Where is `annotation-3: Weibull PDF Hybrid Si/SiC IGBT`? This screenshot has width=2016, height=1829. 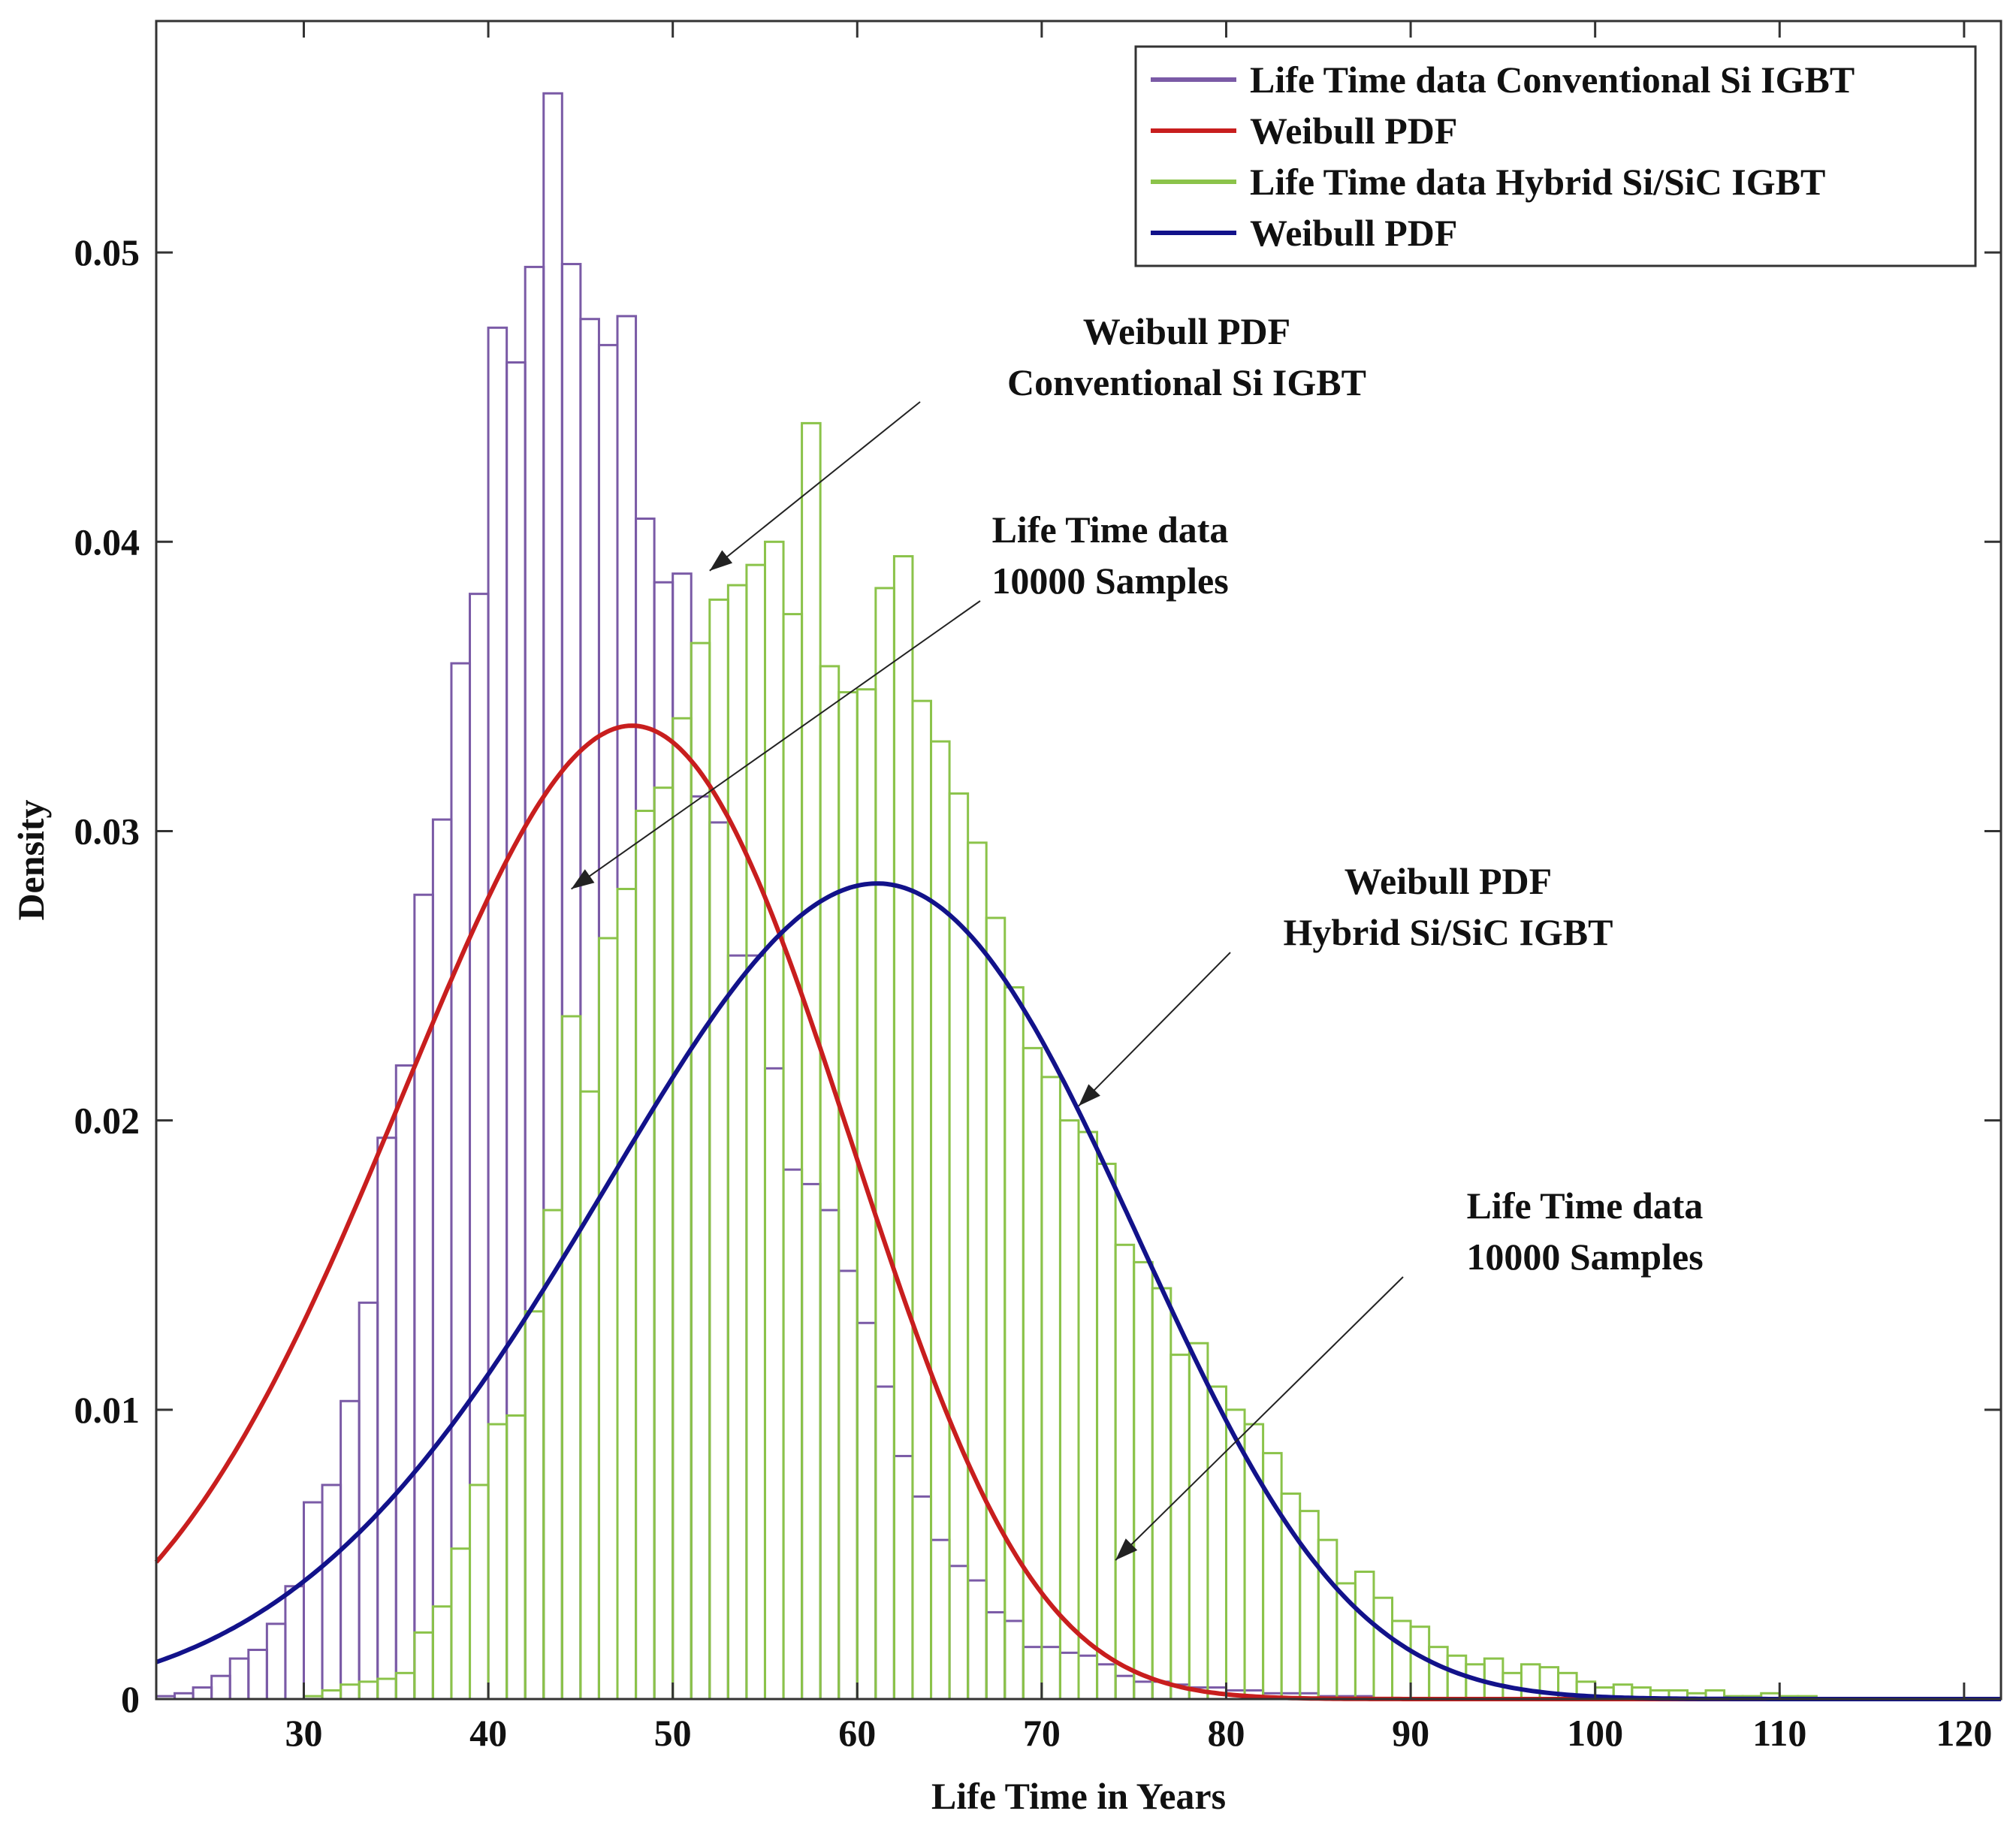 annotation-3: Weibull PDF Hybrid Si/SiC IGBT is located at coordinates (1345, 983).